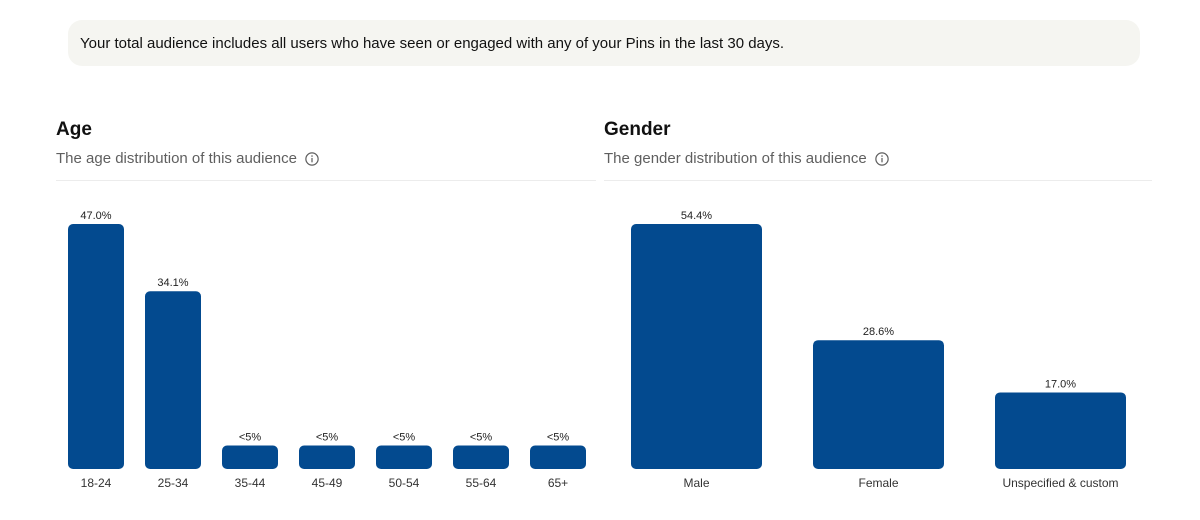  Describe the element at coordinates (696, 346) in the screenshot. I see `bar-male` at that location.